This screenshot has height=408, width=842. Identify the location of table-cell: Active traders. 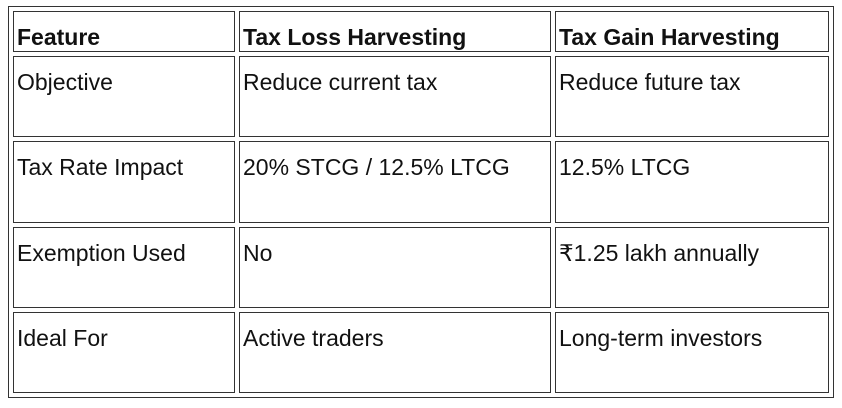
(395, 352).